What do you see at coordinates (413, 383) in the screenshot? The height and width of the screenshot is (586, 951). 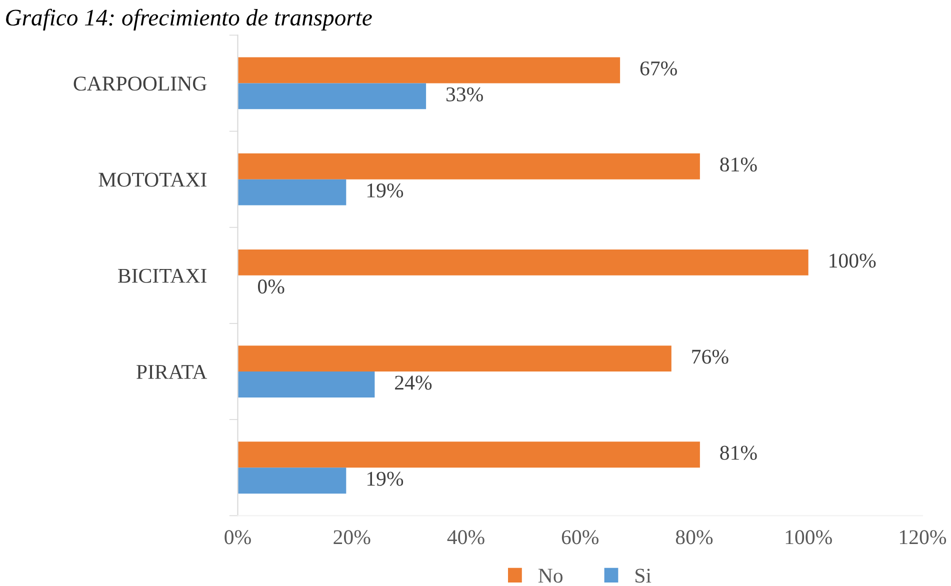 I see `data-label: 24%` at bounding box center [413, 383].